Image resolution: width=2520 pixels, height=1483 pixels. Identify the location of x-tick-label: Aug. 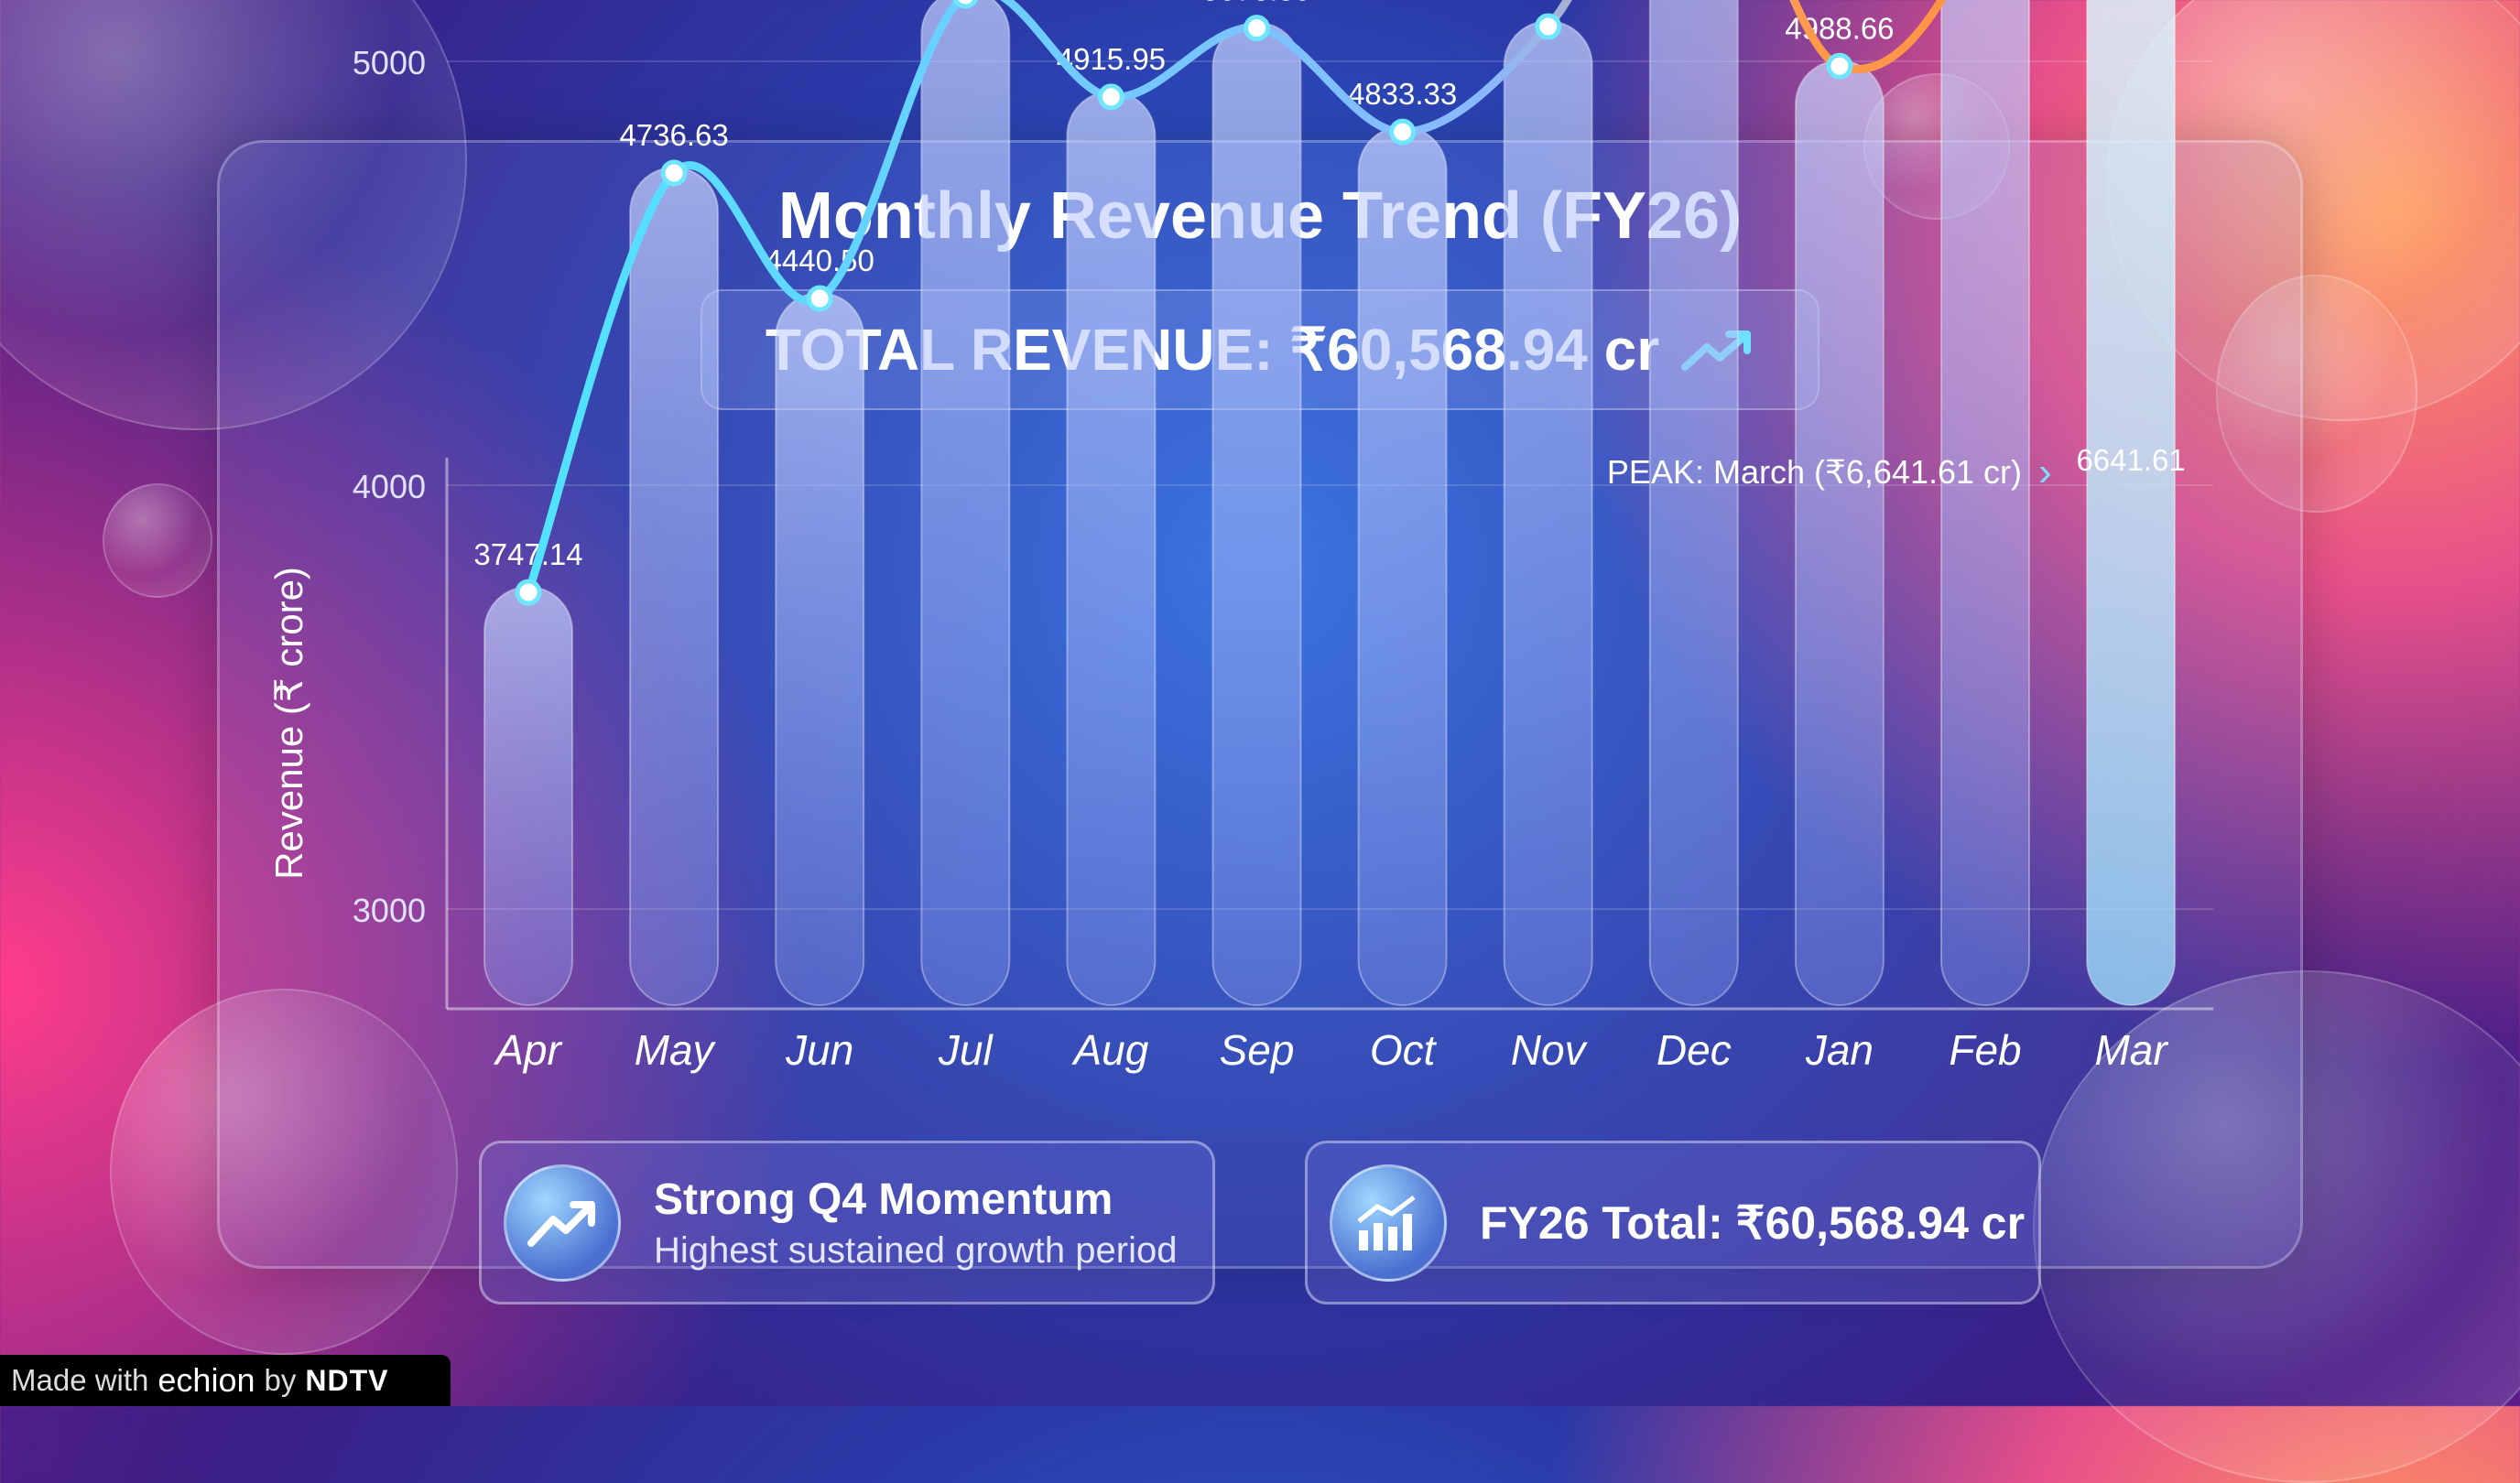
(1109, 1050).